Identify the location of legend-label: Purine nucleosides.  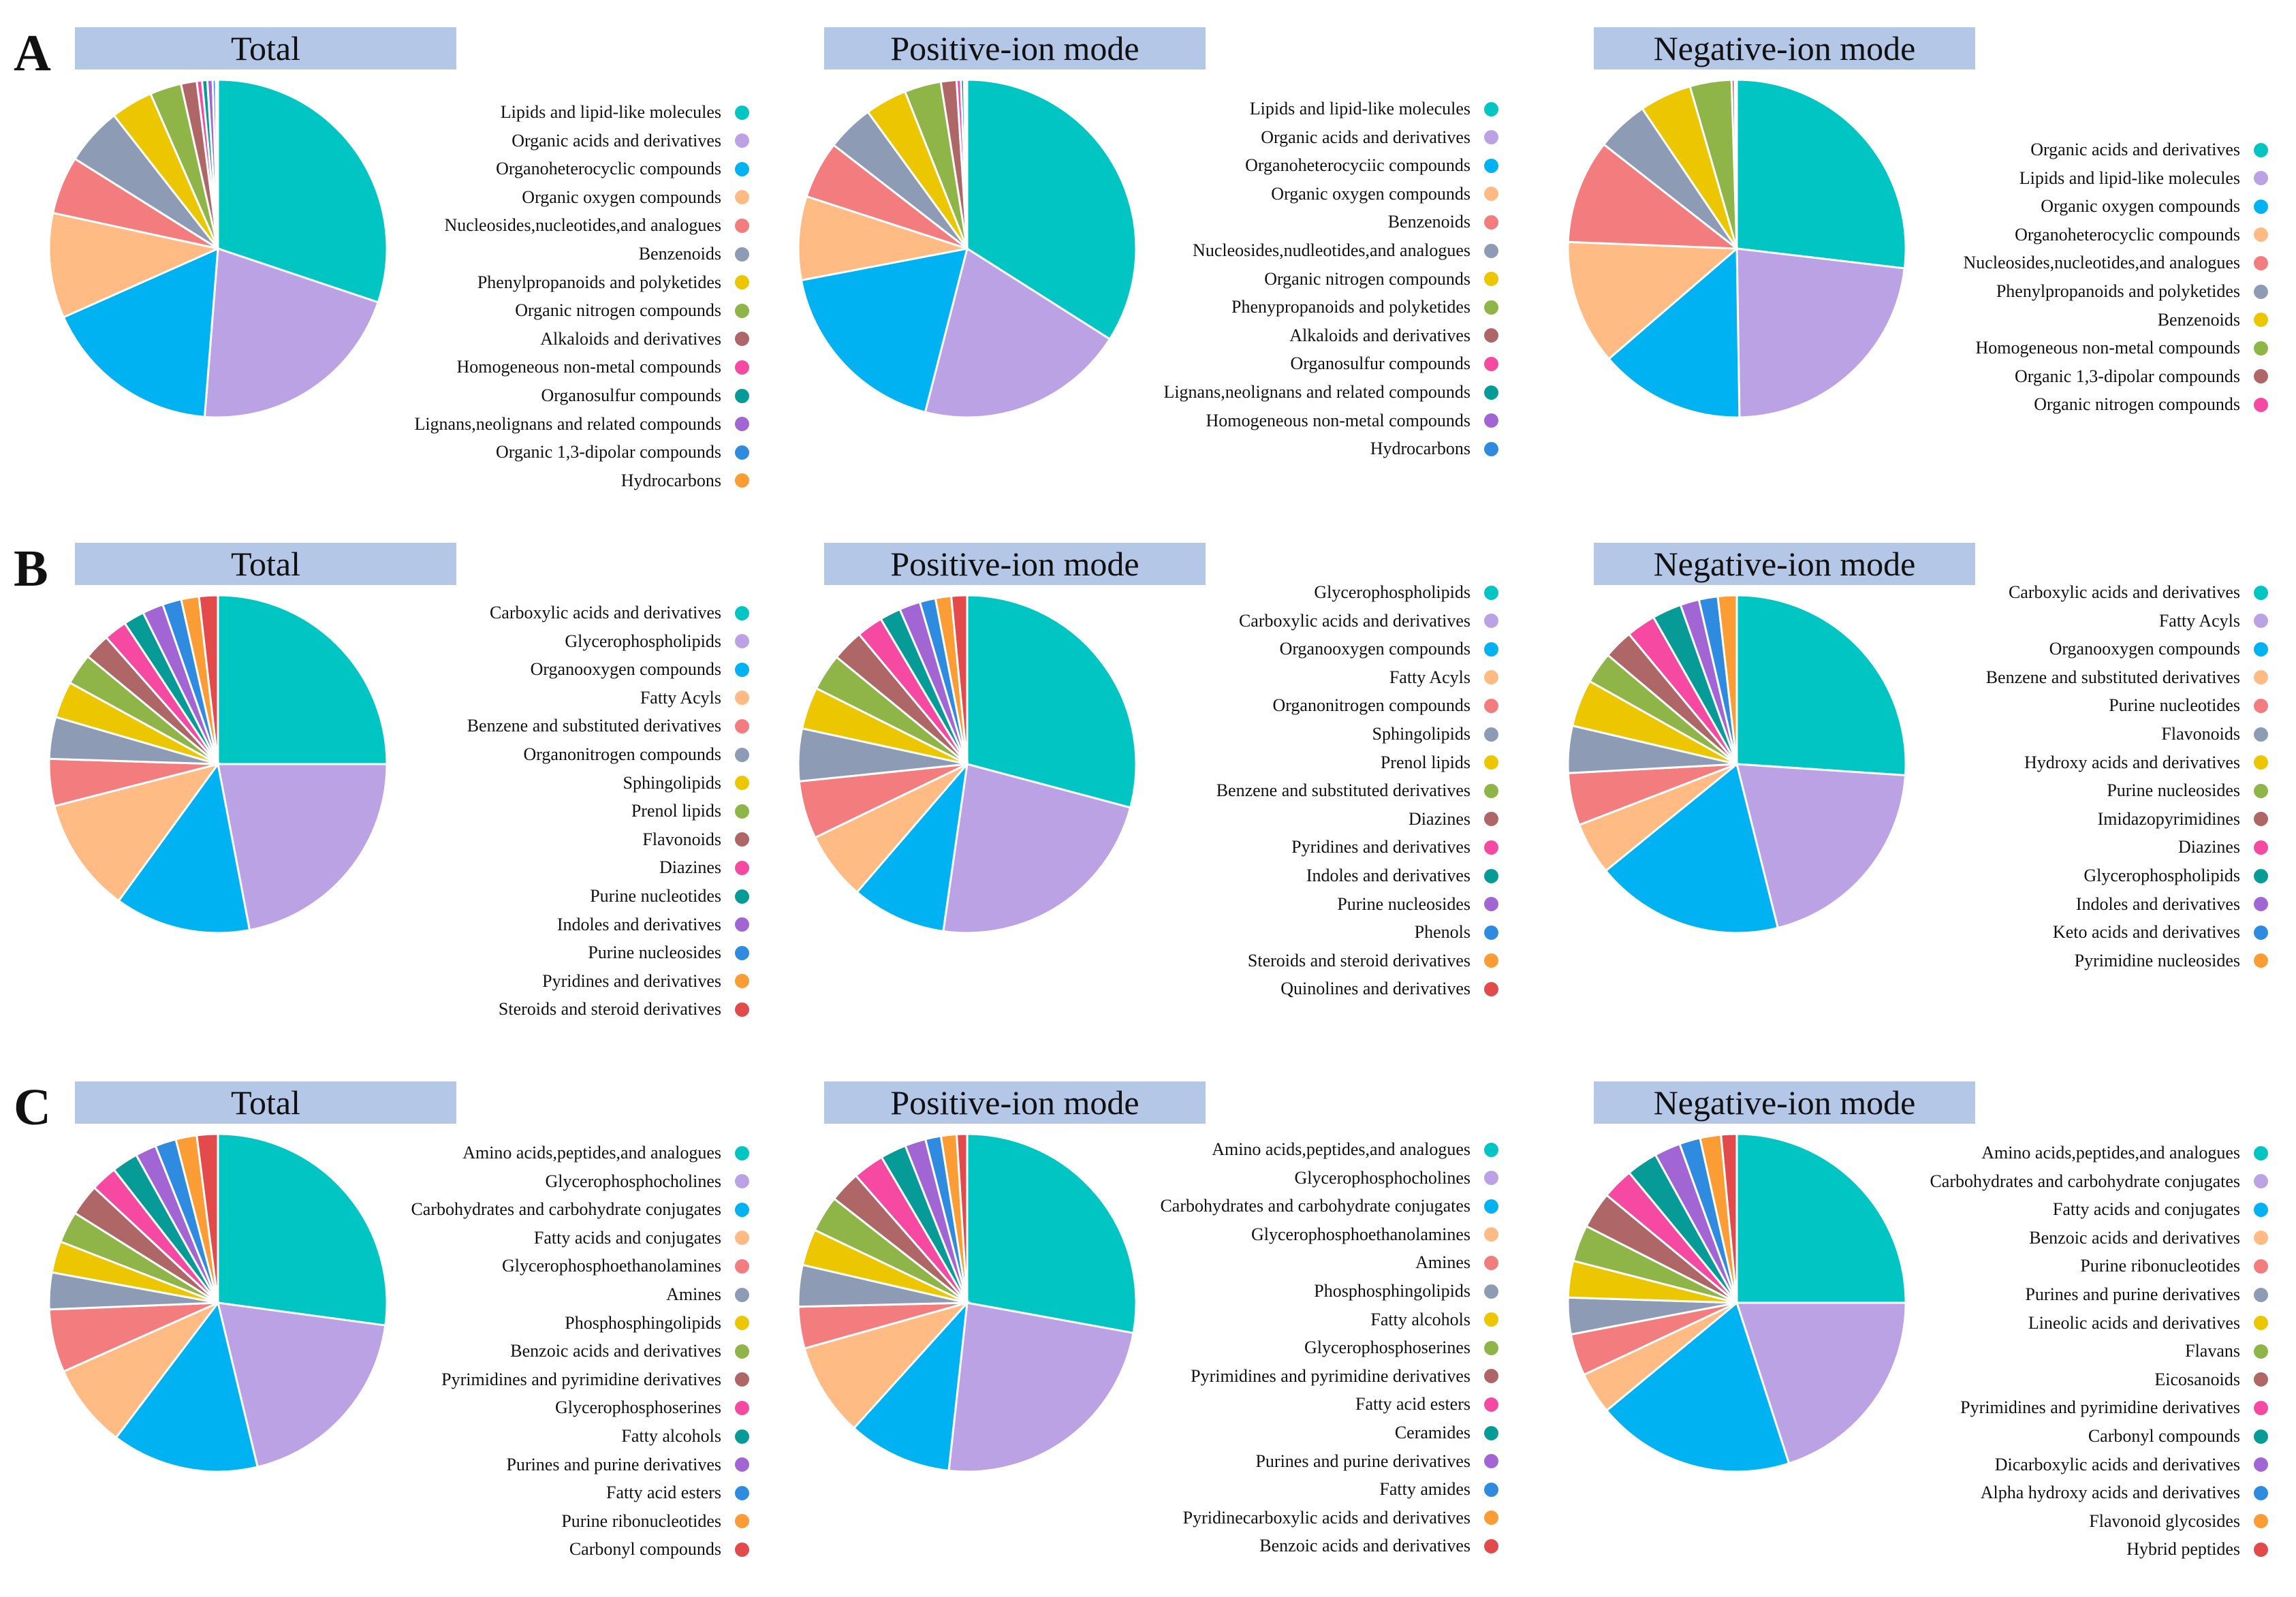
(654, 953).